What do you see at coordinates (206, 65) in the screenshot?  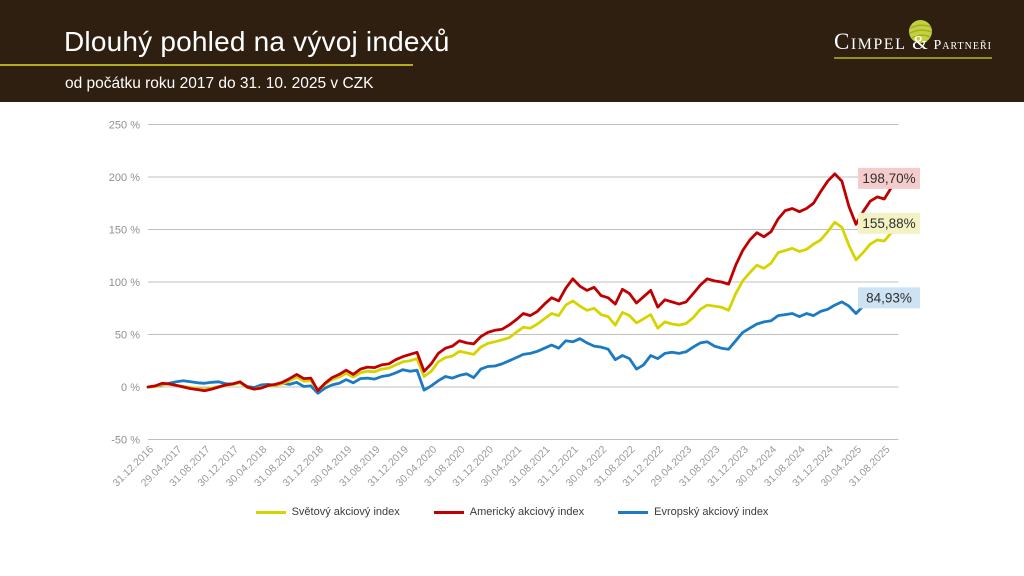 I see `title-underline` at bounding box center [206, 65].